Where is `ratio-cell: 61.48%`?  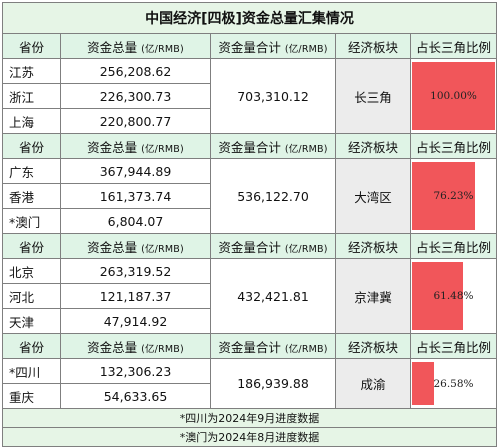 ratio-cell: 61.48% is located at coordinates (453, 296).